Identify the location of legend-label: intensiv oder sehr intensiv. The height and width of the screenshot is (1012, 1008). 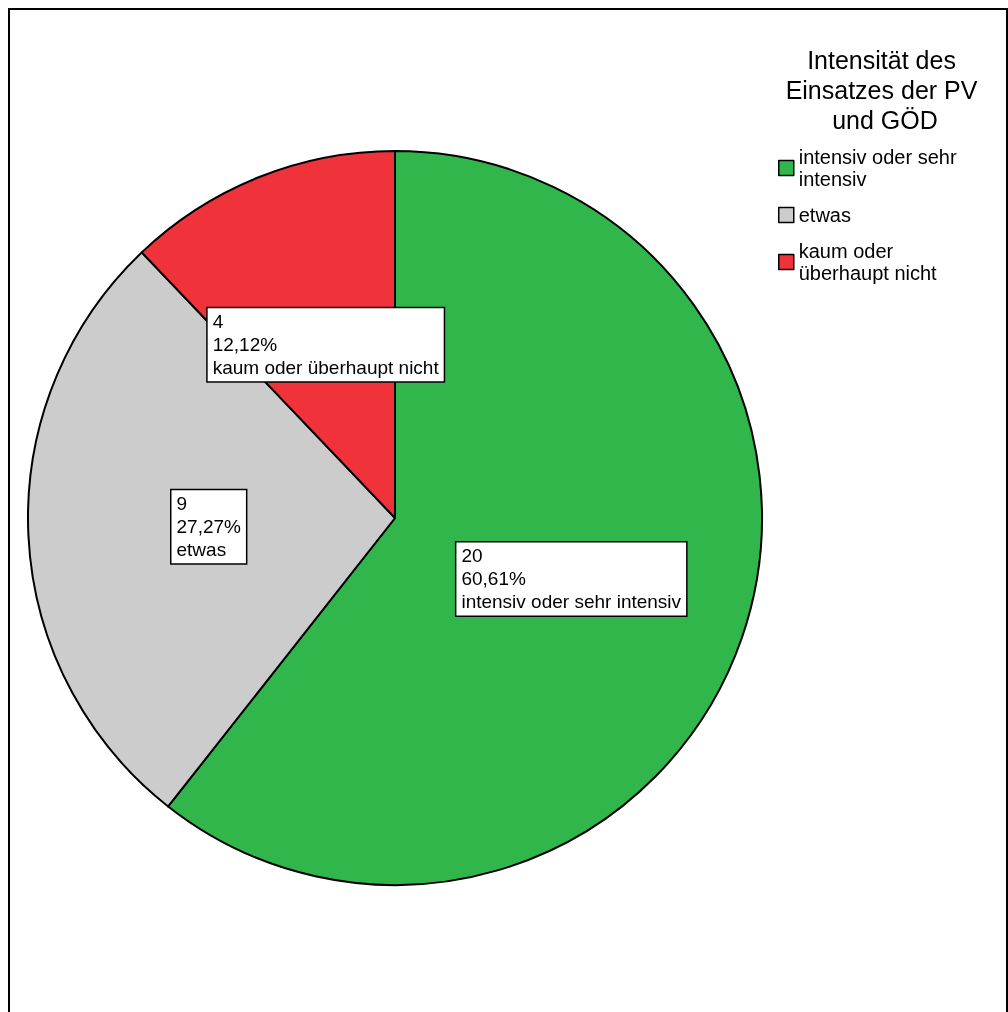
(877, 168).